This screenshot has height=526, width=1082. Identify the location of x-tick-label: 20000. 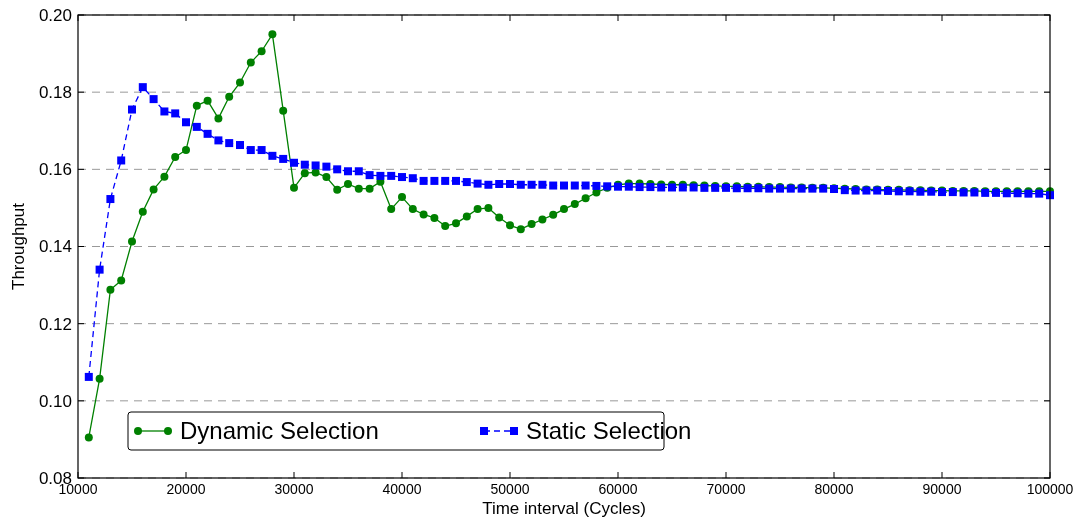
(186, 489).